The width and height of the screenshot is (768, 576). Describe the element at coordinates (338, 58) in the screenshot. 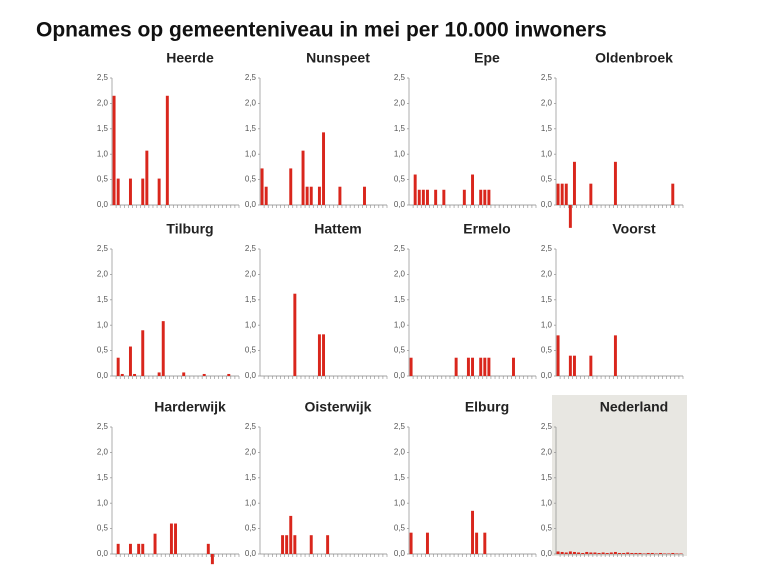

I see `panel-title: Nunspeet` at that location.